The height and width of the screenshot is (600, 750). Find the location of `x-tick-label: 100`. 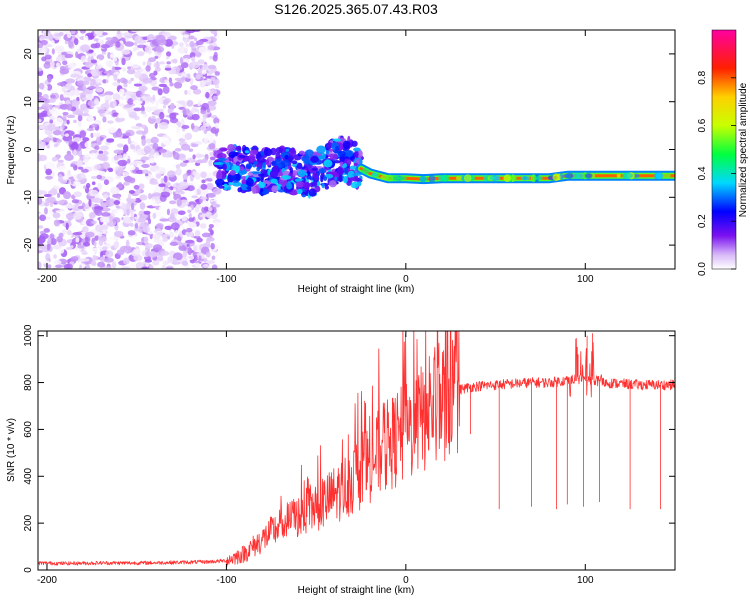

x-tick-label: 100 is located at coordinates (585, 279).